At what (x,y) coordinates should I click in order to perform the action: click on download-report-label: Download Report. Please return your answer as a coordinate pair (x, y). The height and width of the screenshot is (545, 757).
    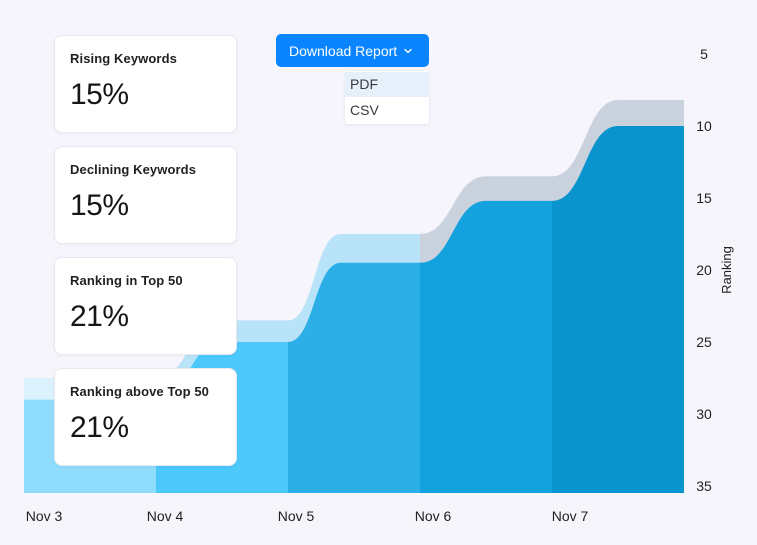
    Looking at the image, I should click on (343, 50).